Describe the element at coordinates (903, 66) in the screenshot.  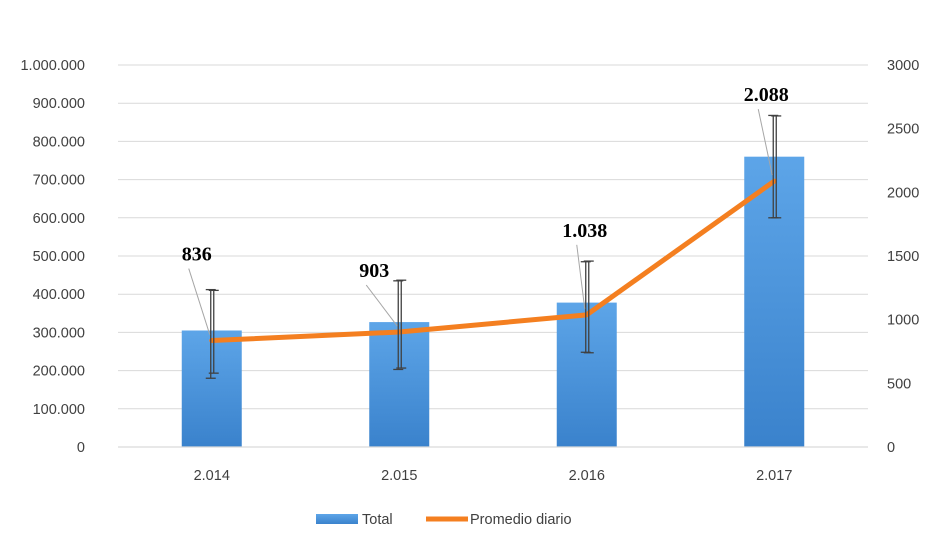
I see `y-right-tick-label: 3000` at that location.